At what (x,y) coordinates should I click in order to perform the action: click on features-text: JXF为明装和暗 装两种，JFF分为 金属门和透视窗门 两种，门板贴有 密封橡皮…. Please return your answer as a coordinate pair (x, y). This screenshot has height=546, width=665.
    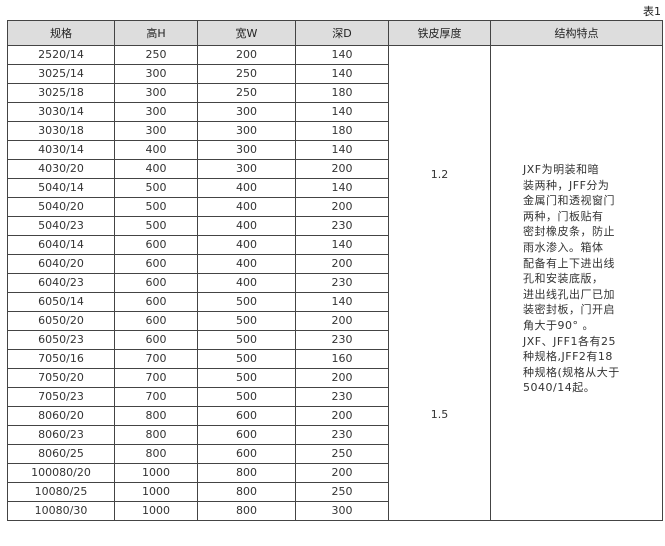
    Looking at the image, I should click on (571, 279).